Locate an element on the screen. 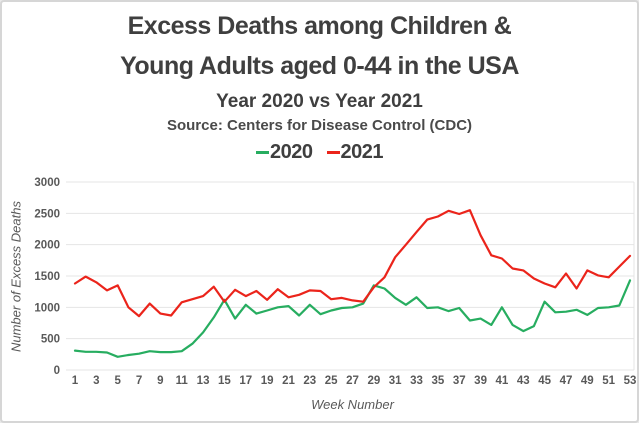 The width and height of the screenshot is (639, 423). x-tick-label: 35 is located at coordinates (437, 381).